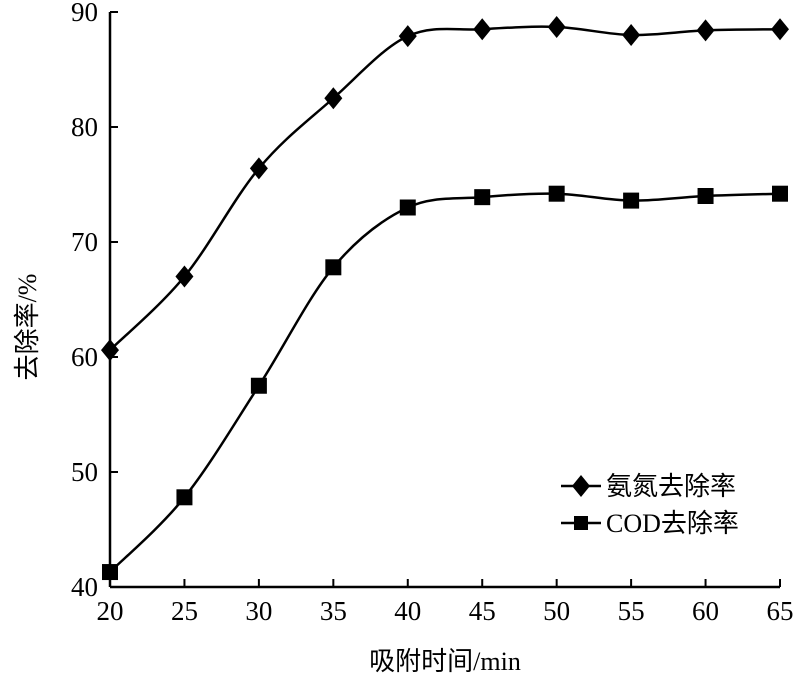 Image resolution: width=800 pixels, height=687 pixels. Describe the element at coordinates (27, 327) in the screenshot. I see `y-axis-title: 去除率/%` at that location.